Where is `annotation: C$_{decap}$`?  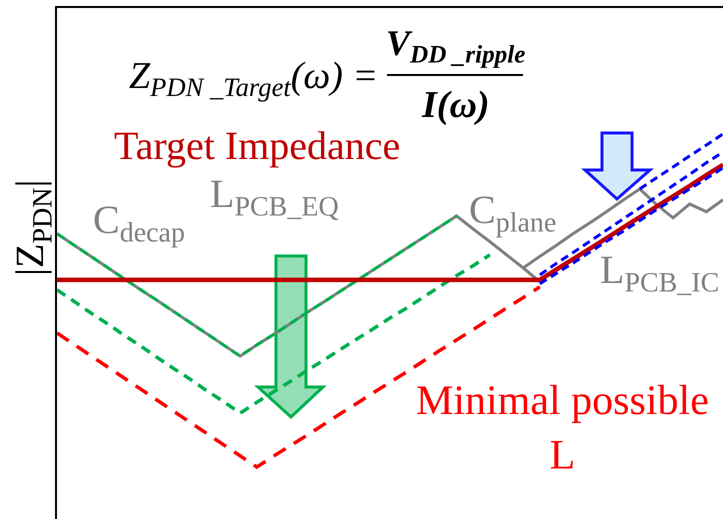
annotation: C$_{decap}$ is located at coordinates (139, 222).